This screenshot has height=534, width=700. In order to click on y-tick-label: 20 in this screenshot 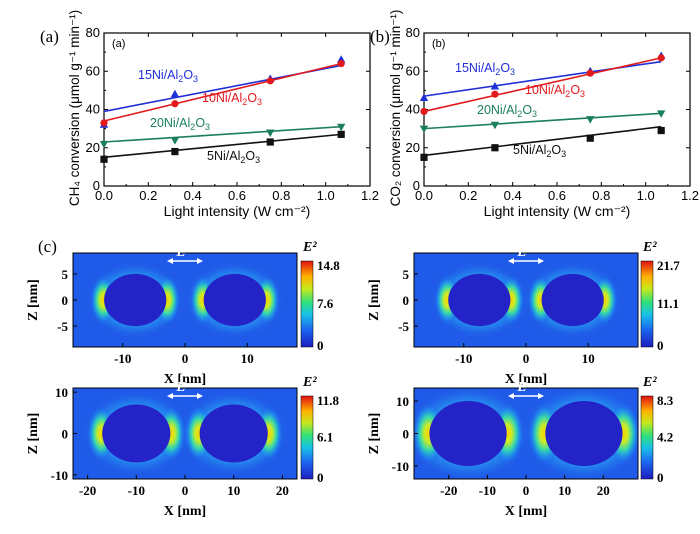, I will do `click(413, 147)`.